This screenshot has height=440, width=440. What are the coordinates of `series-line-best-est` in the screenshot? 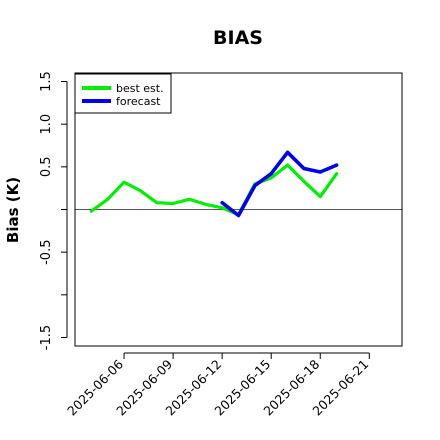 It's located at (214, 190).